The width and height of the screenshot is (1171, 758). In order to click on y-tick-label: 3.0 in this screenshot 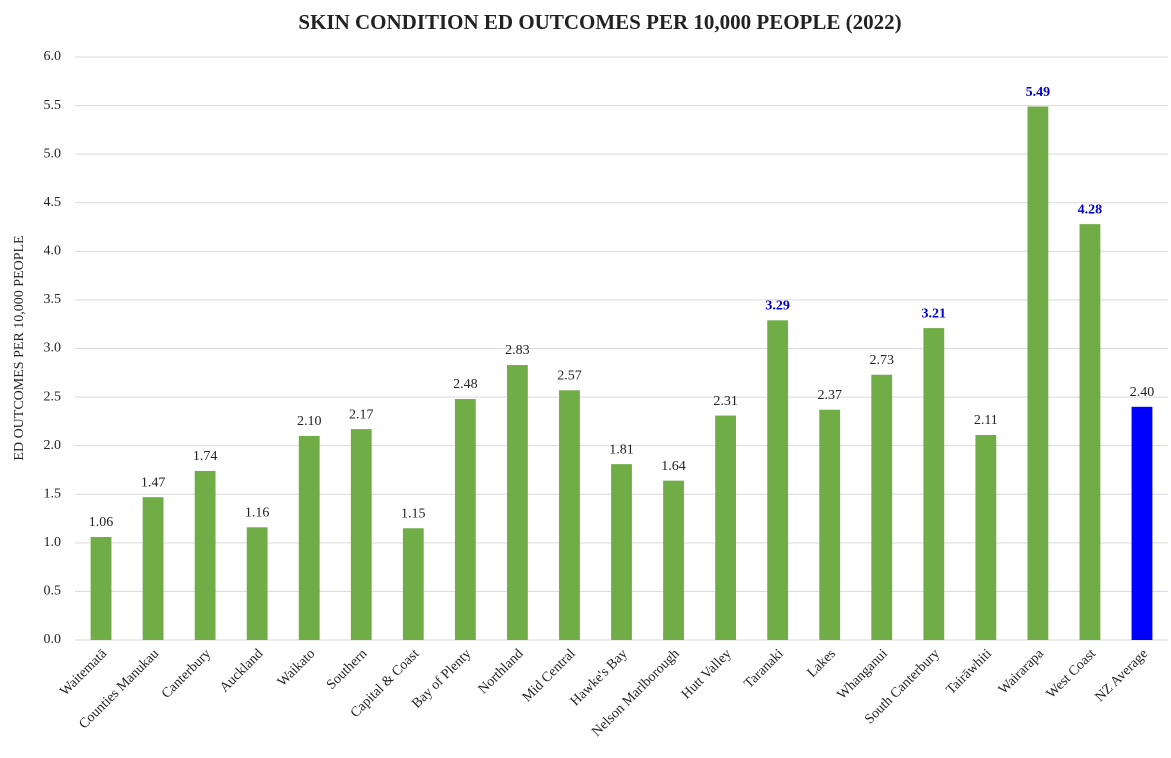, I will do `click(53, 348)`.